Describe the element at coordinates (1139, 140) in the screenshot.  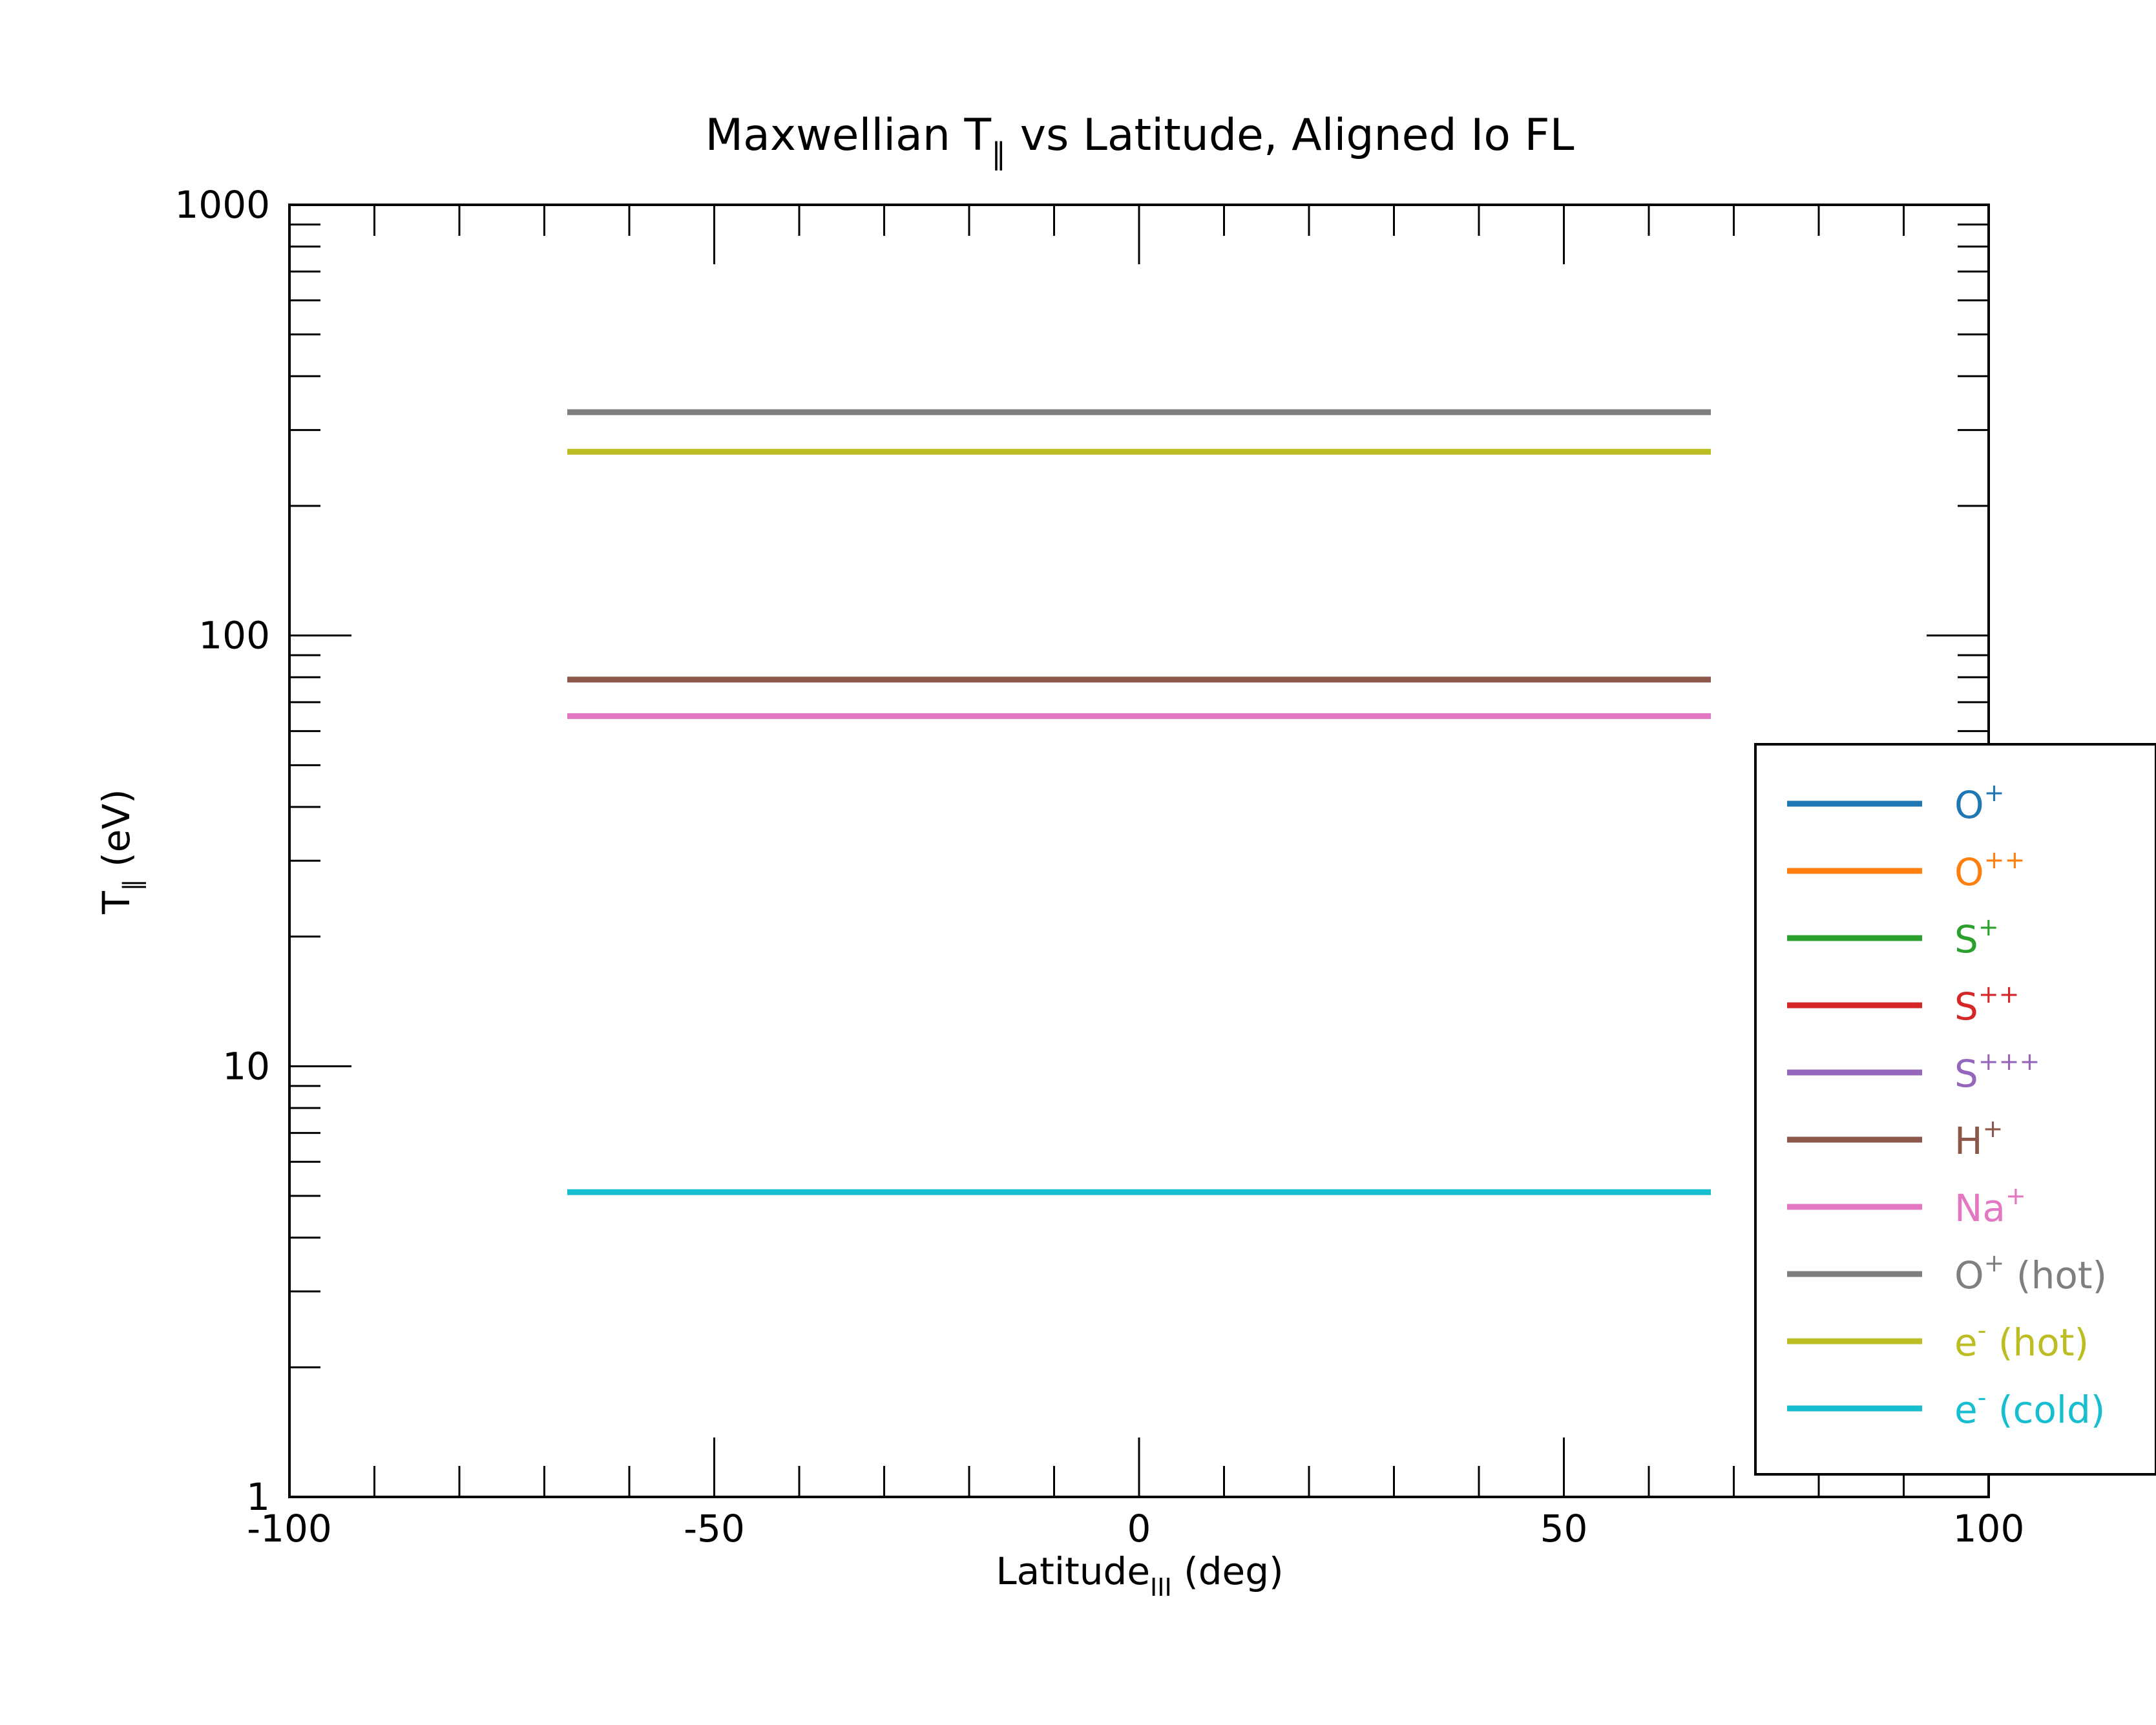
I see `chart-title: Maxwellian T∥ vs Latitude, Aligned Io FL` at that location.